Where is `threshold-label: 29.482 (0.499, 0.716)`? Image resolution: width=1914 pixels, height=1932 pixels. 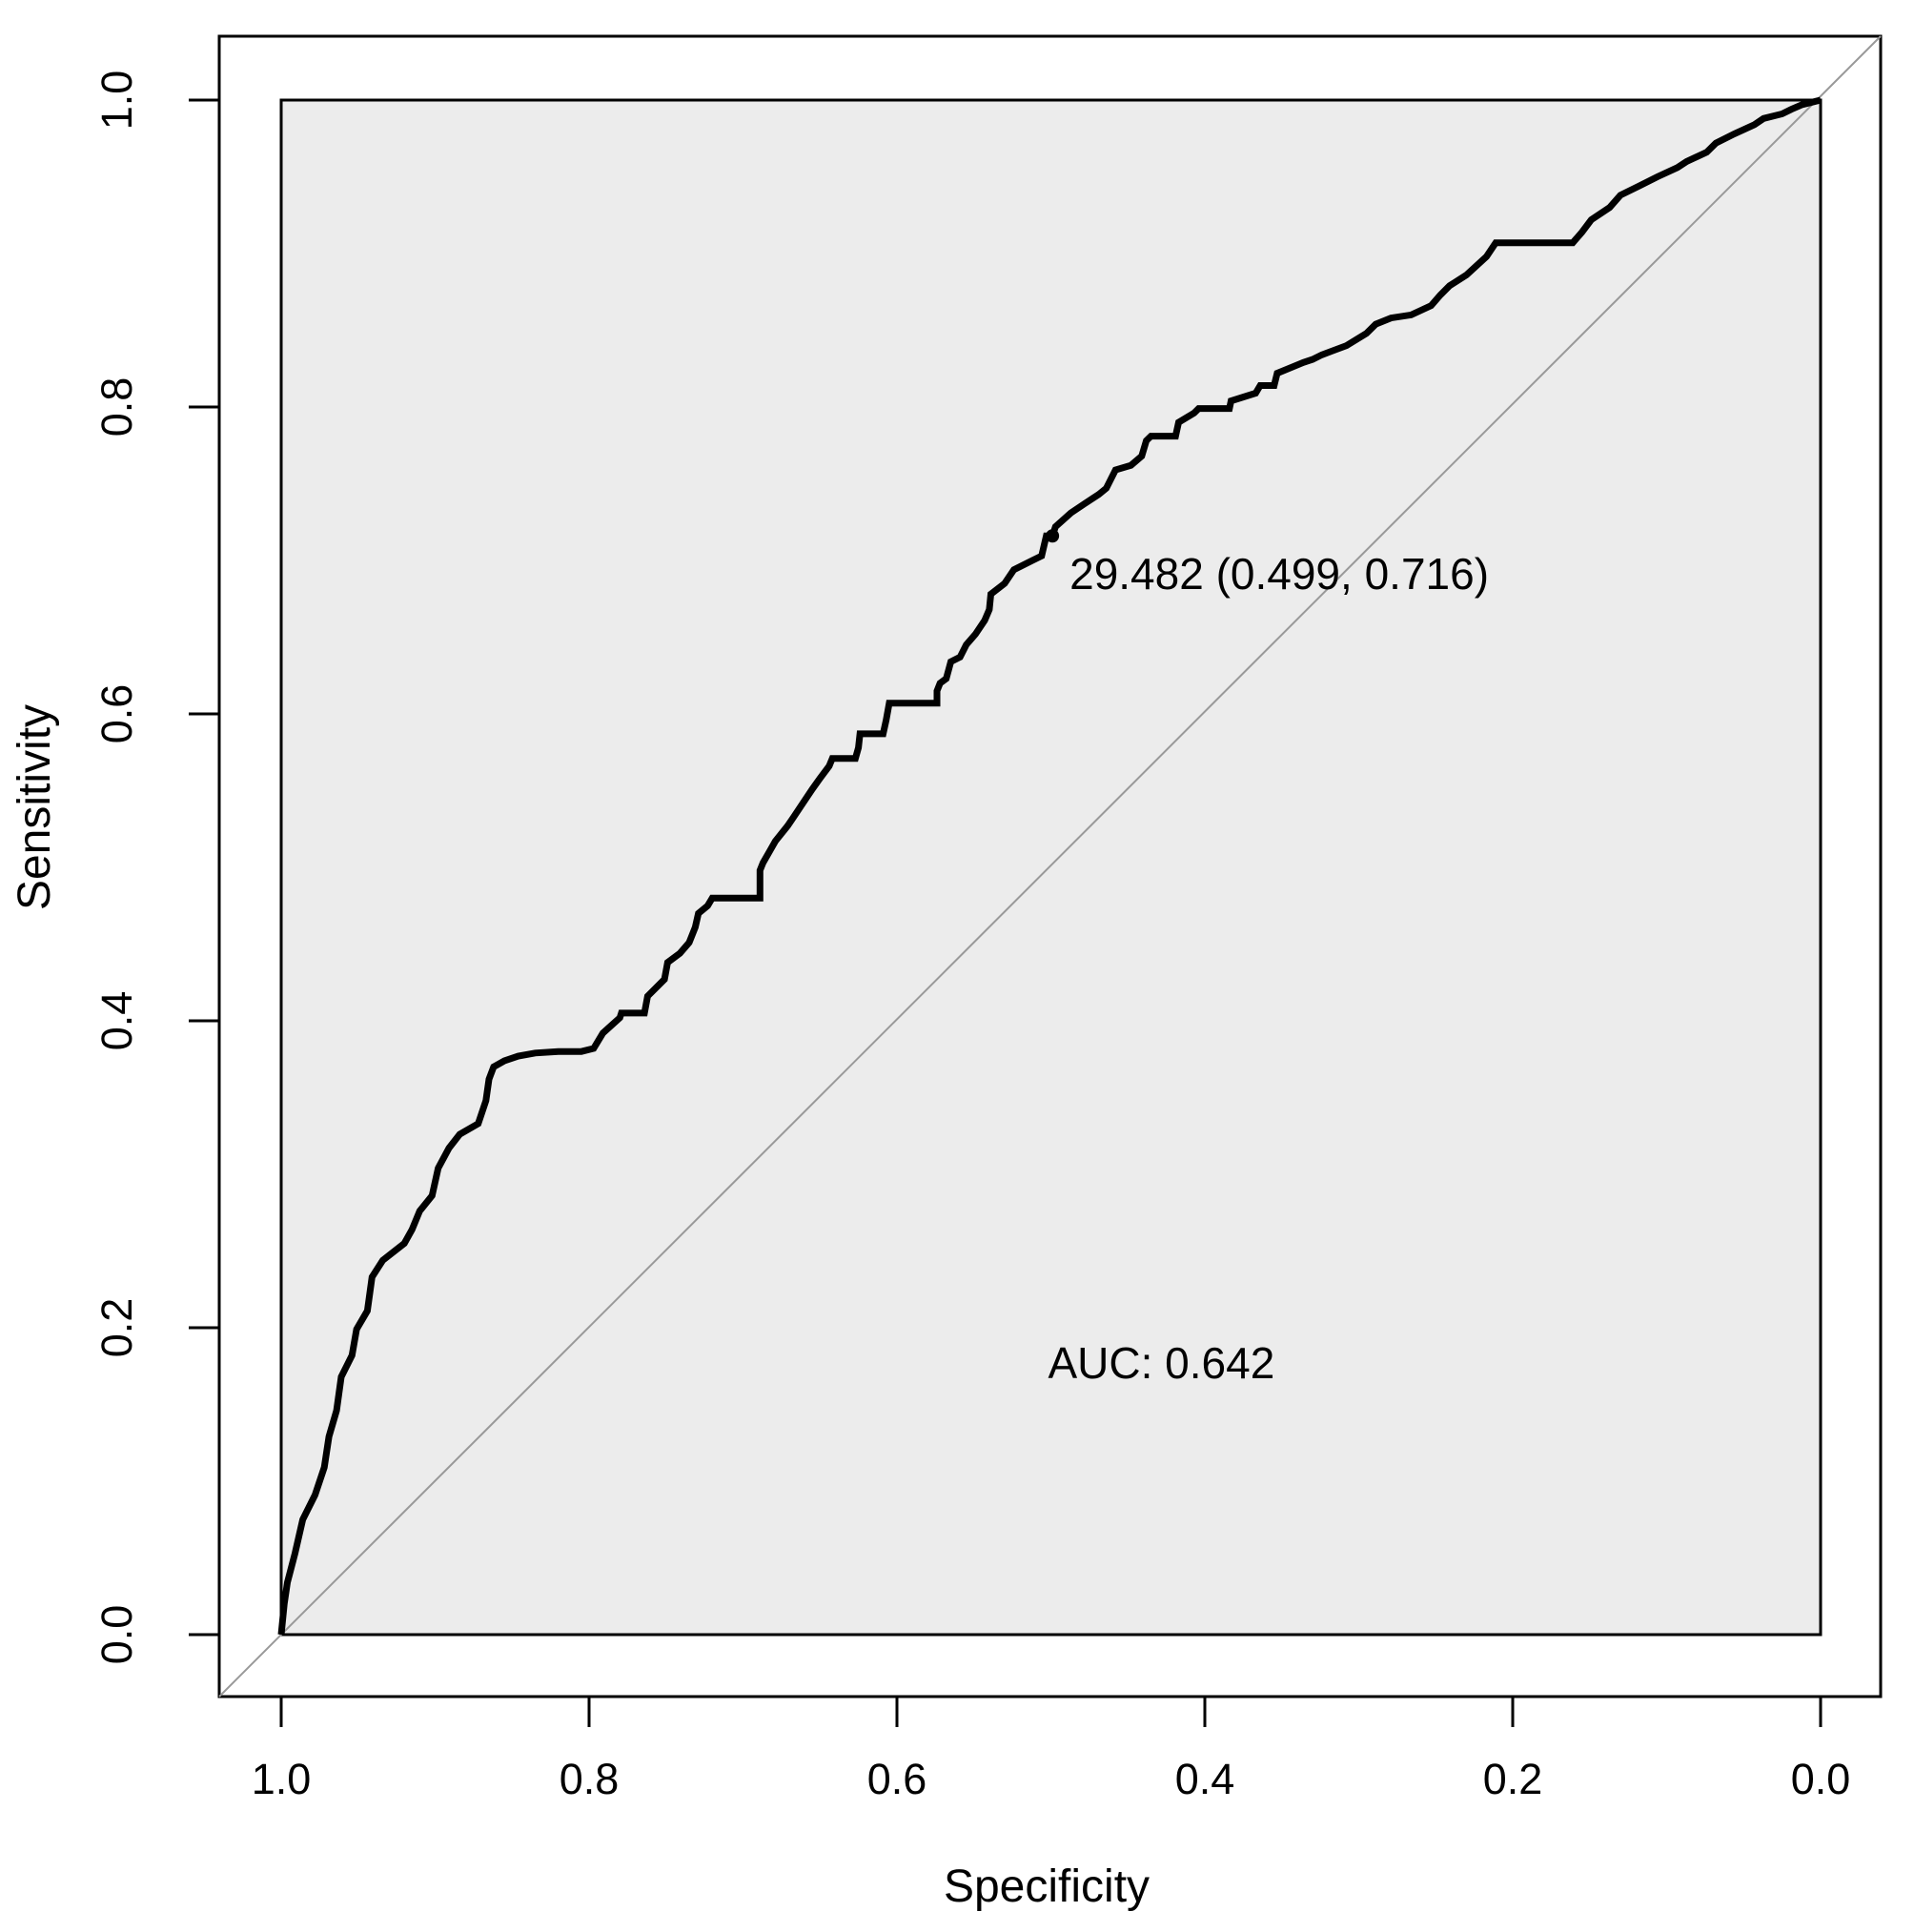 threshold-label: 29.482 (0.499, 0.716) is located at coordinates (1279, 574).